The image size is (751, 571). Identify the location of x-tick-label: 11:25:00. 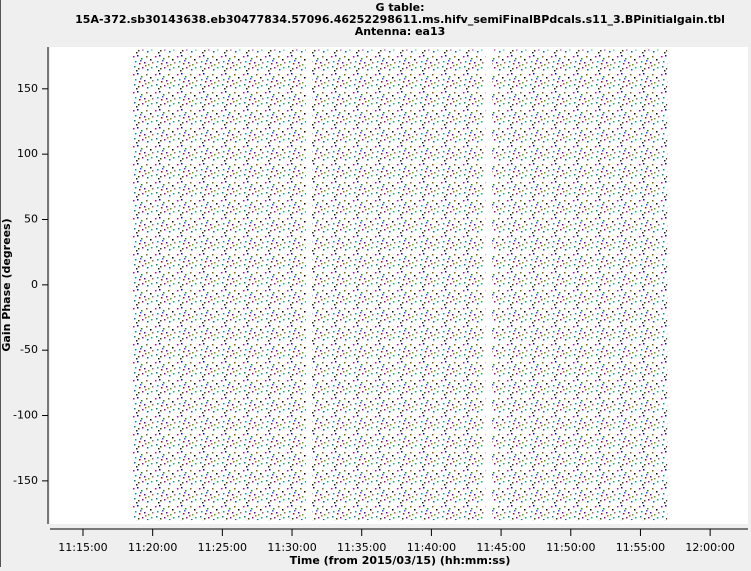
(222, 547).